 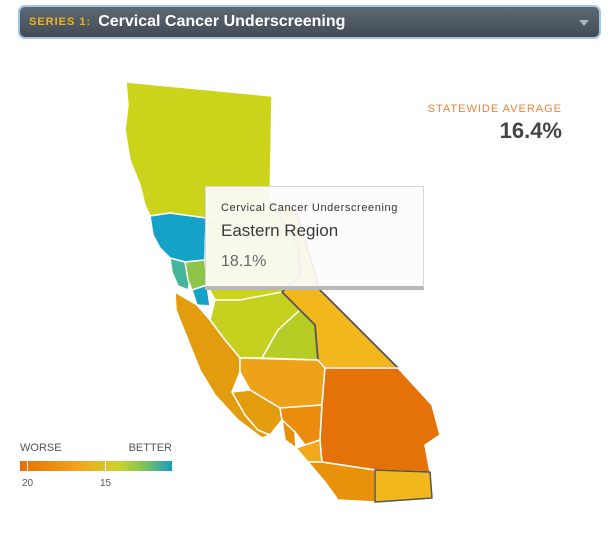 I want to click on region-santa-barbara, so click(x=257, y=412).